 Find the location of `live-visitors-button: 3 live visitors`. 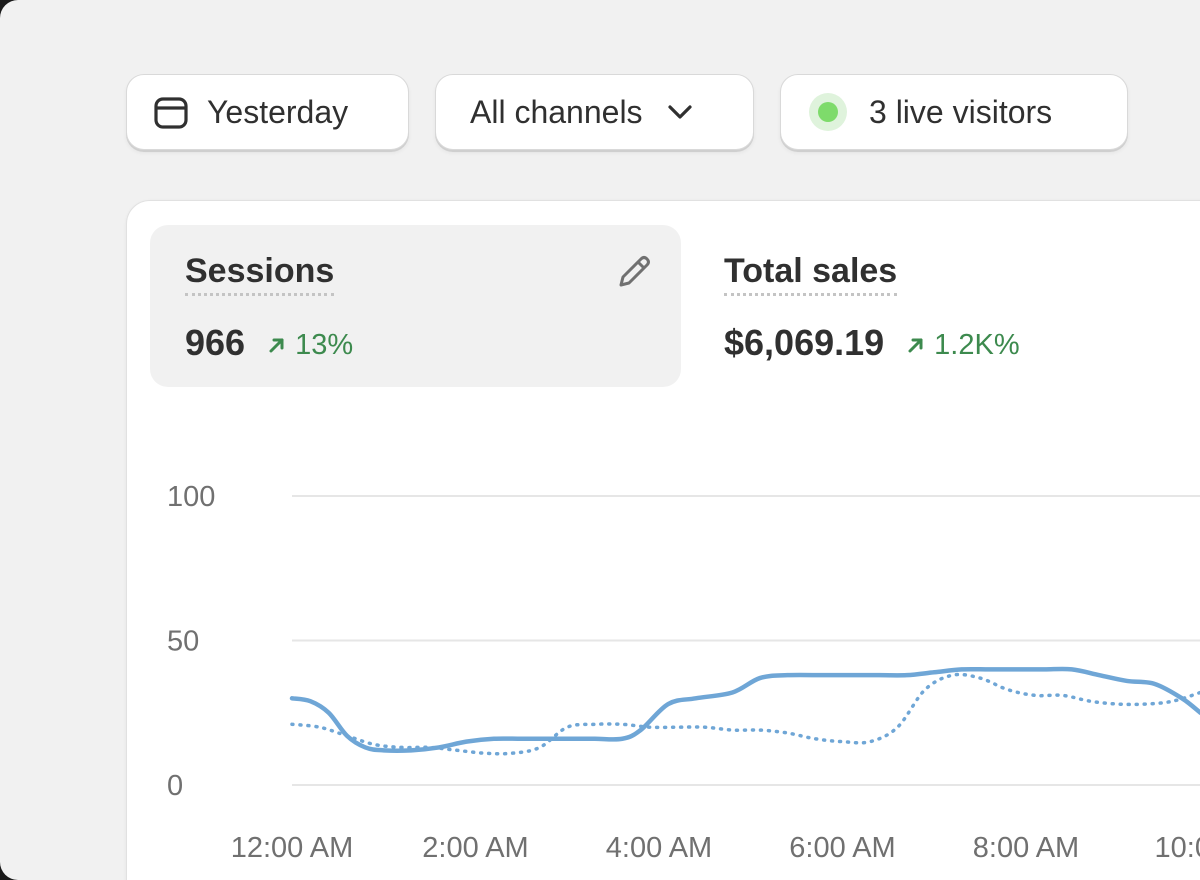

live-visitors-button: 3 live visitors is located at coordinates (954, 112).